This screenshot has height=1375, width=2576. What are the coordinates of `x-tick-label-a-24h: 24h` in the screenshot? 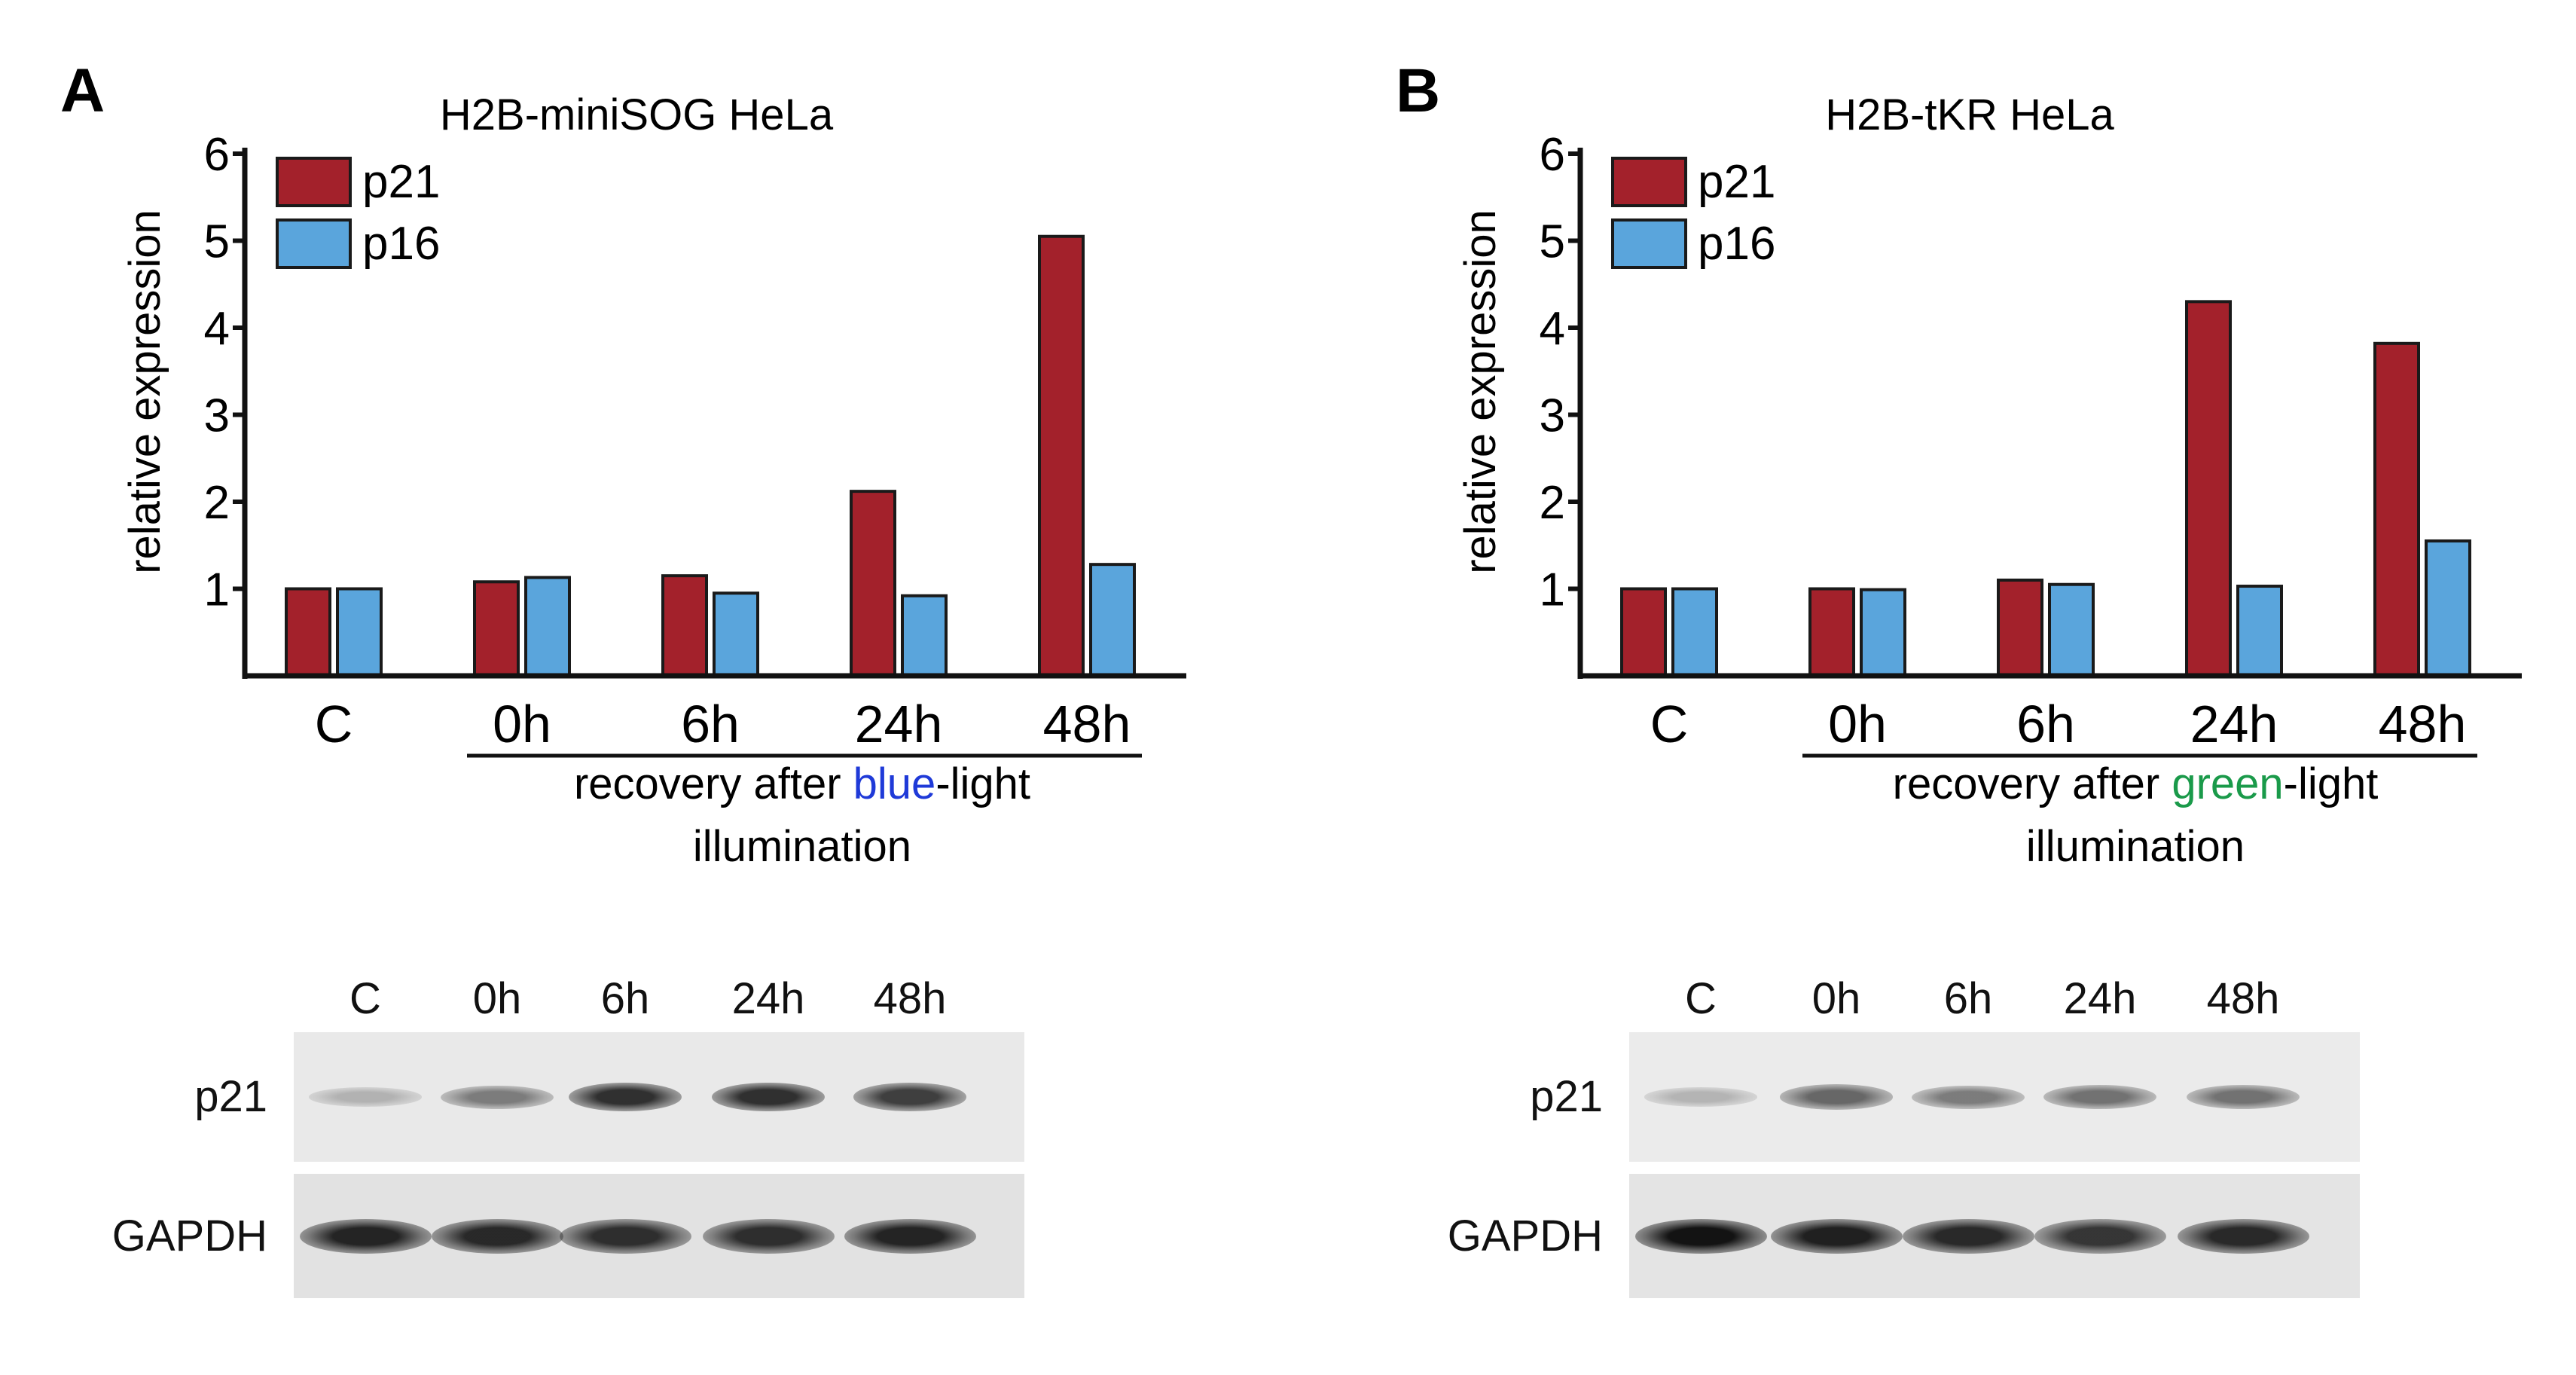 It's located at (899, 724).